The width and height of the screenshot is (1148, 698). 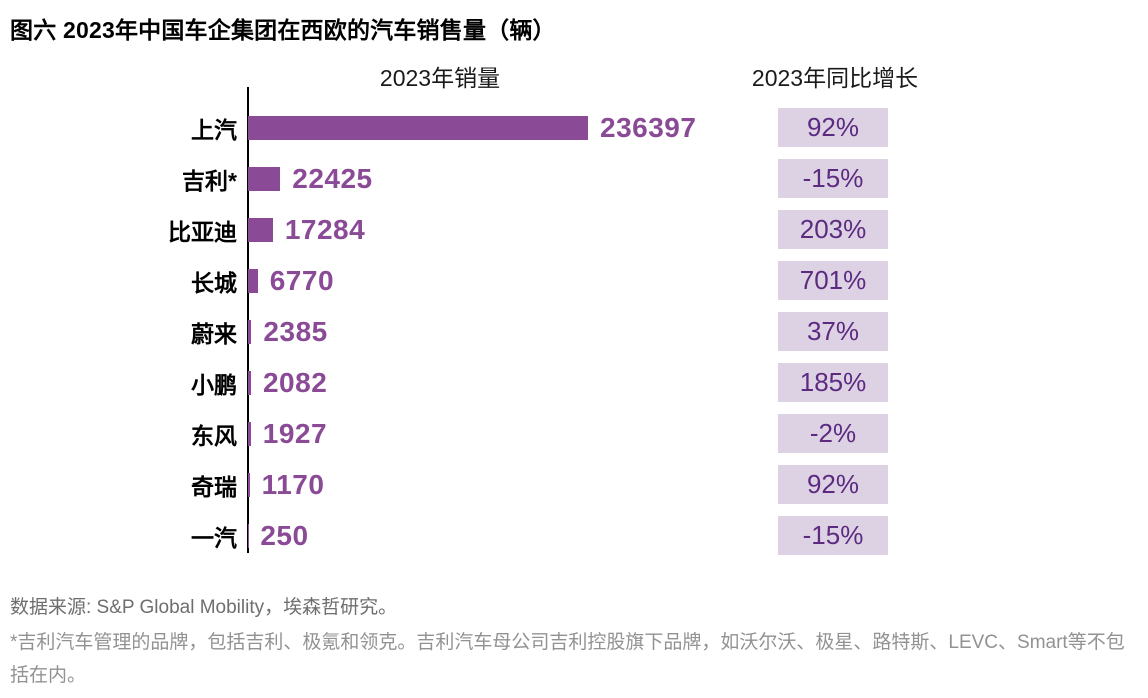 What do you see at coordinates (648, 127) in the screenshot?
I see `sales-value-label: 236397` at bounding box center [648, 127].